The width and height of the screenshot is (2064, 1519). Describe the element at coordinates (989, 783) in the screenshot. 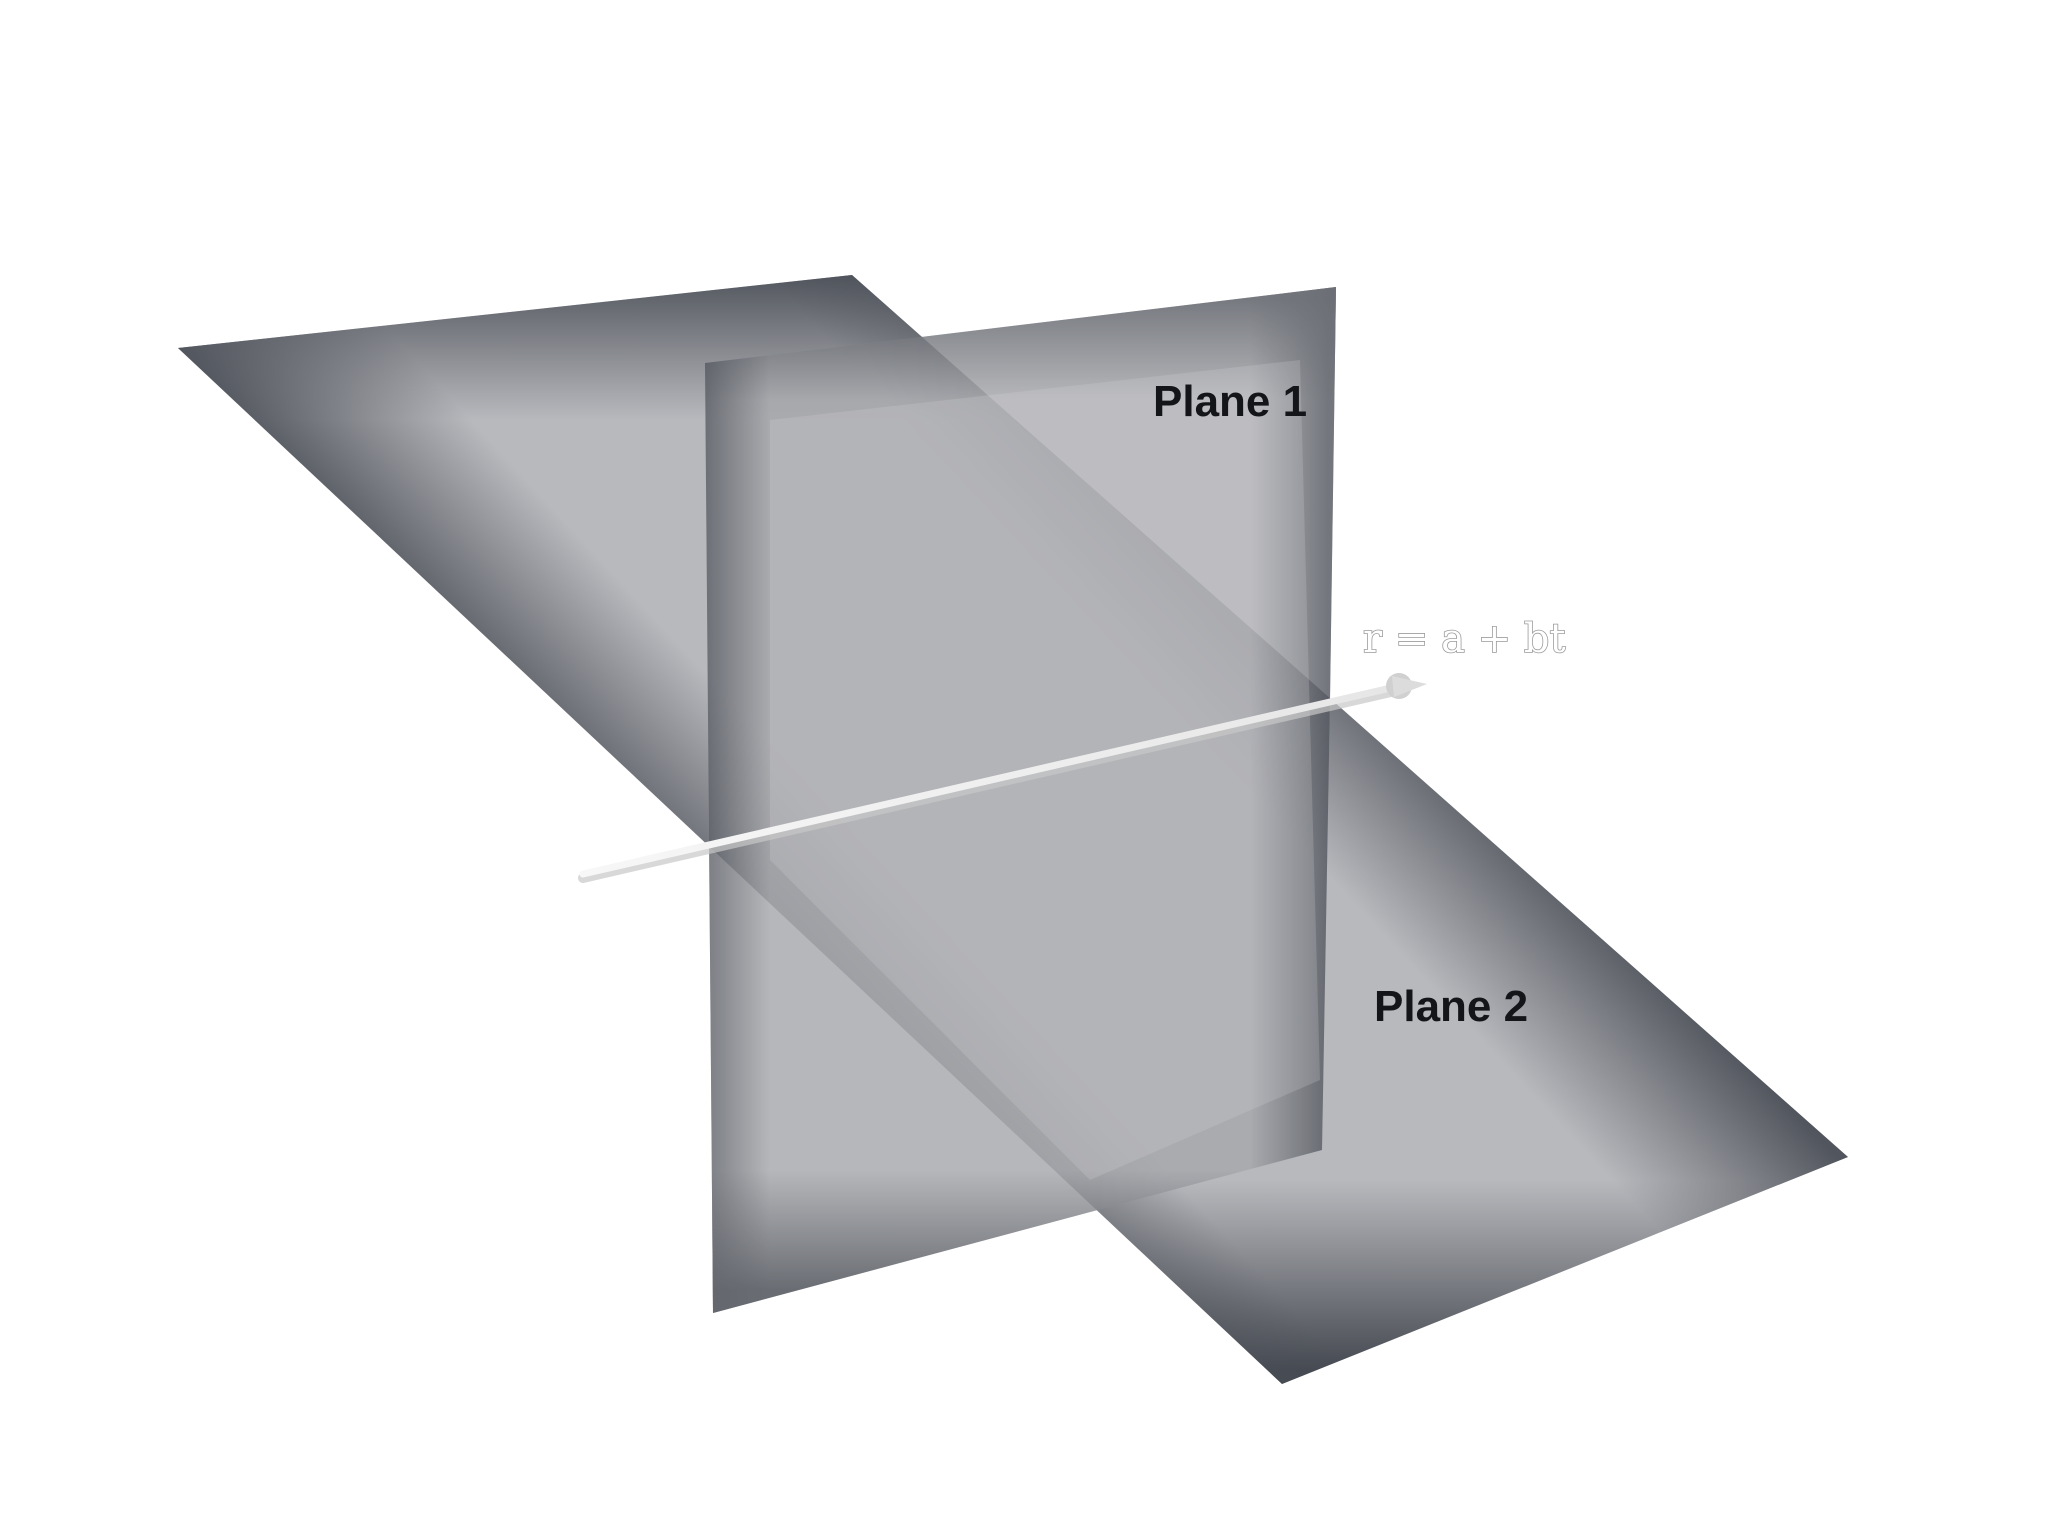

I see `intersection-line` at that location.